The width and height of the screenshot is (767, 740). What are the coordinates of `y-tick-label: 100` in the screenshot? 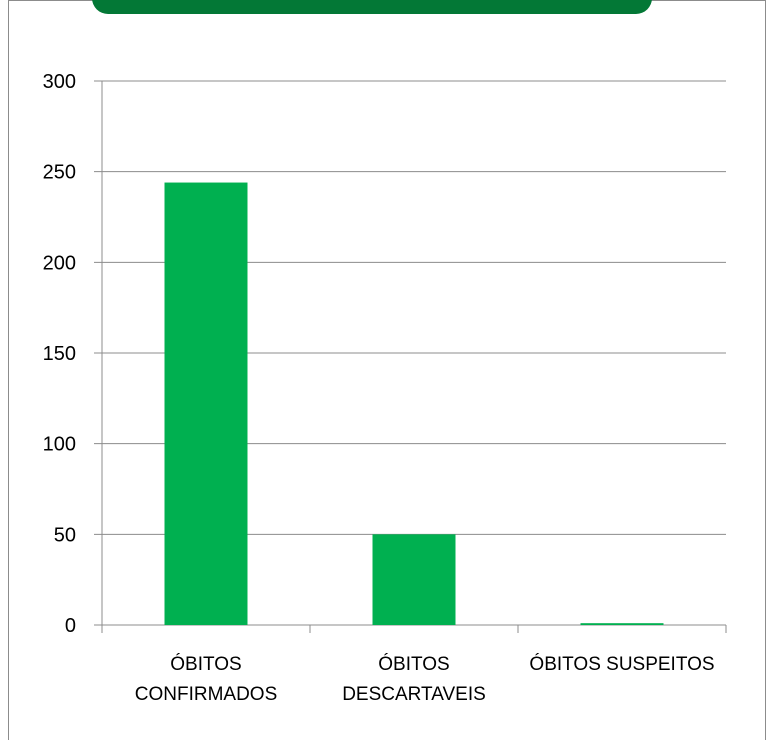 It's located at (59, 445).